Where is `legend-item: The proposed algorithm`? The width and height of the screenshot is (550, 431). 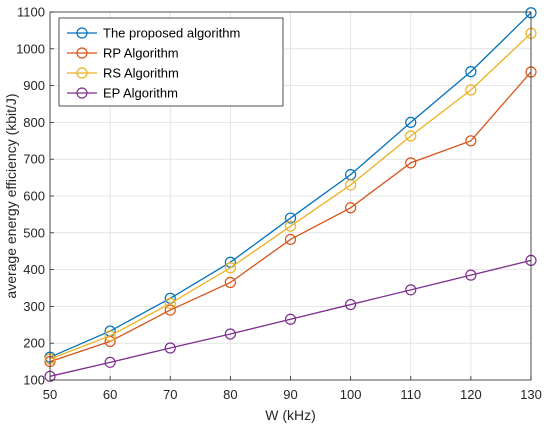
legend-item: The proposed algorithm is located at coordinates (153, 33).